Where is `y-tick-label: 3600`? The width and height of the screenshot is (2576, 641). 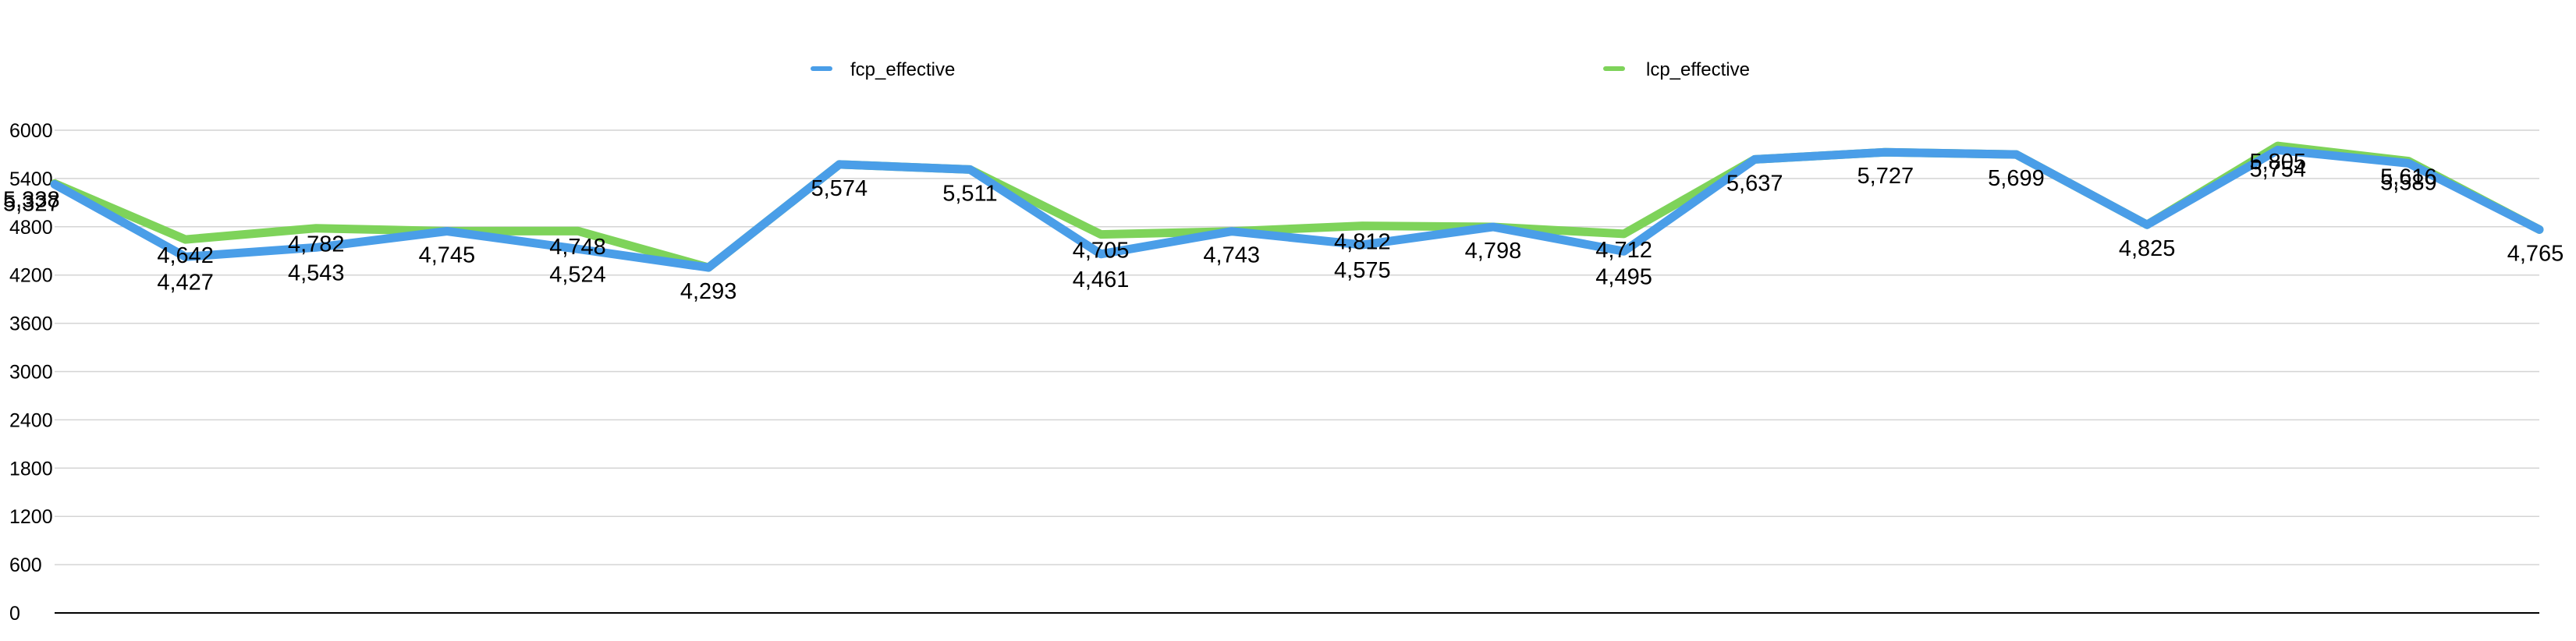
y-tick-label: 3600 is located at coordinates (31, 324).